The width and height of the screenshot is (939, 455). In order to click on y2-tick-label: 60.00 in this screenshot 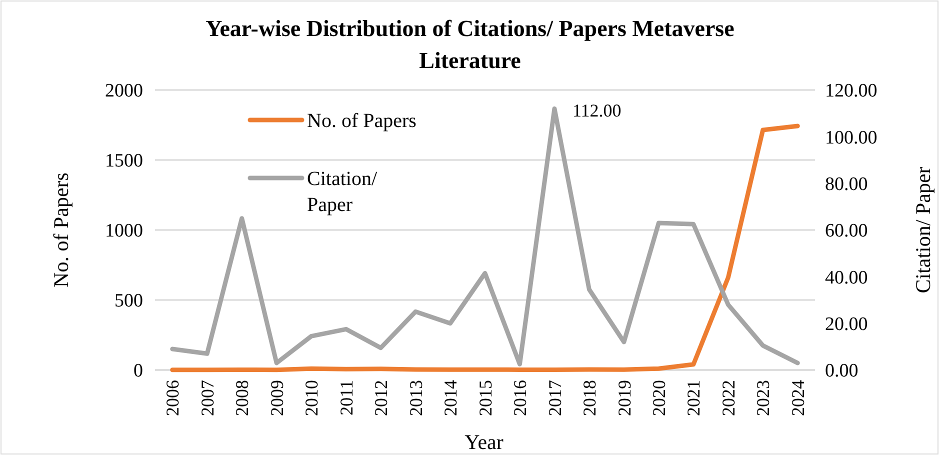, I will do `click(846, 231)`.